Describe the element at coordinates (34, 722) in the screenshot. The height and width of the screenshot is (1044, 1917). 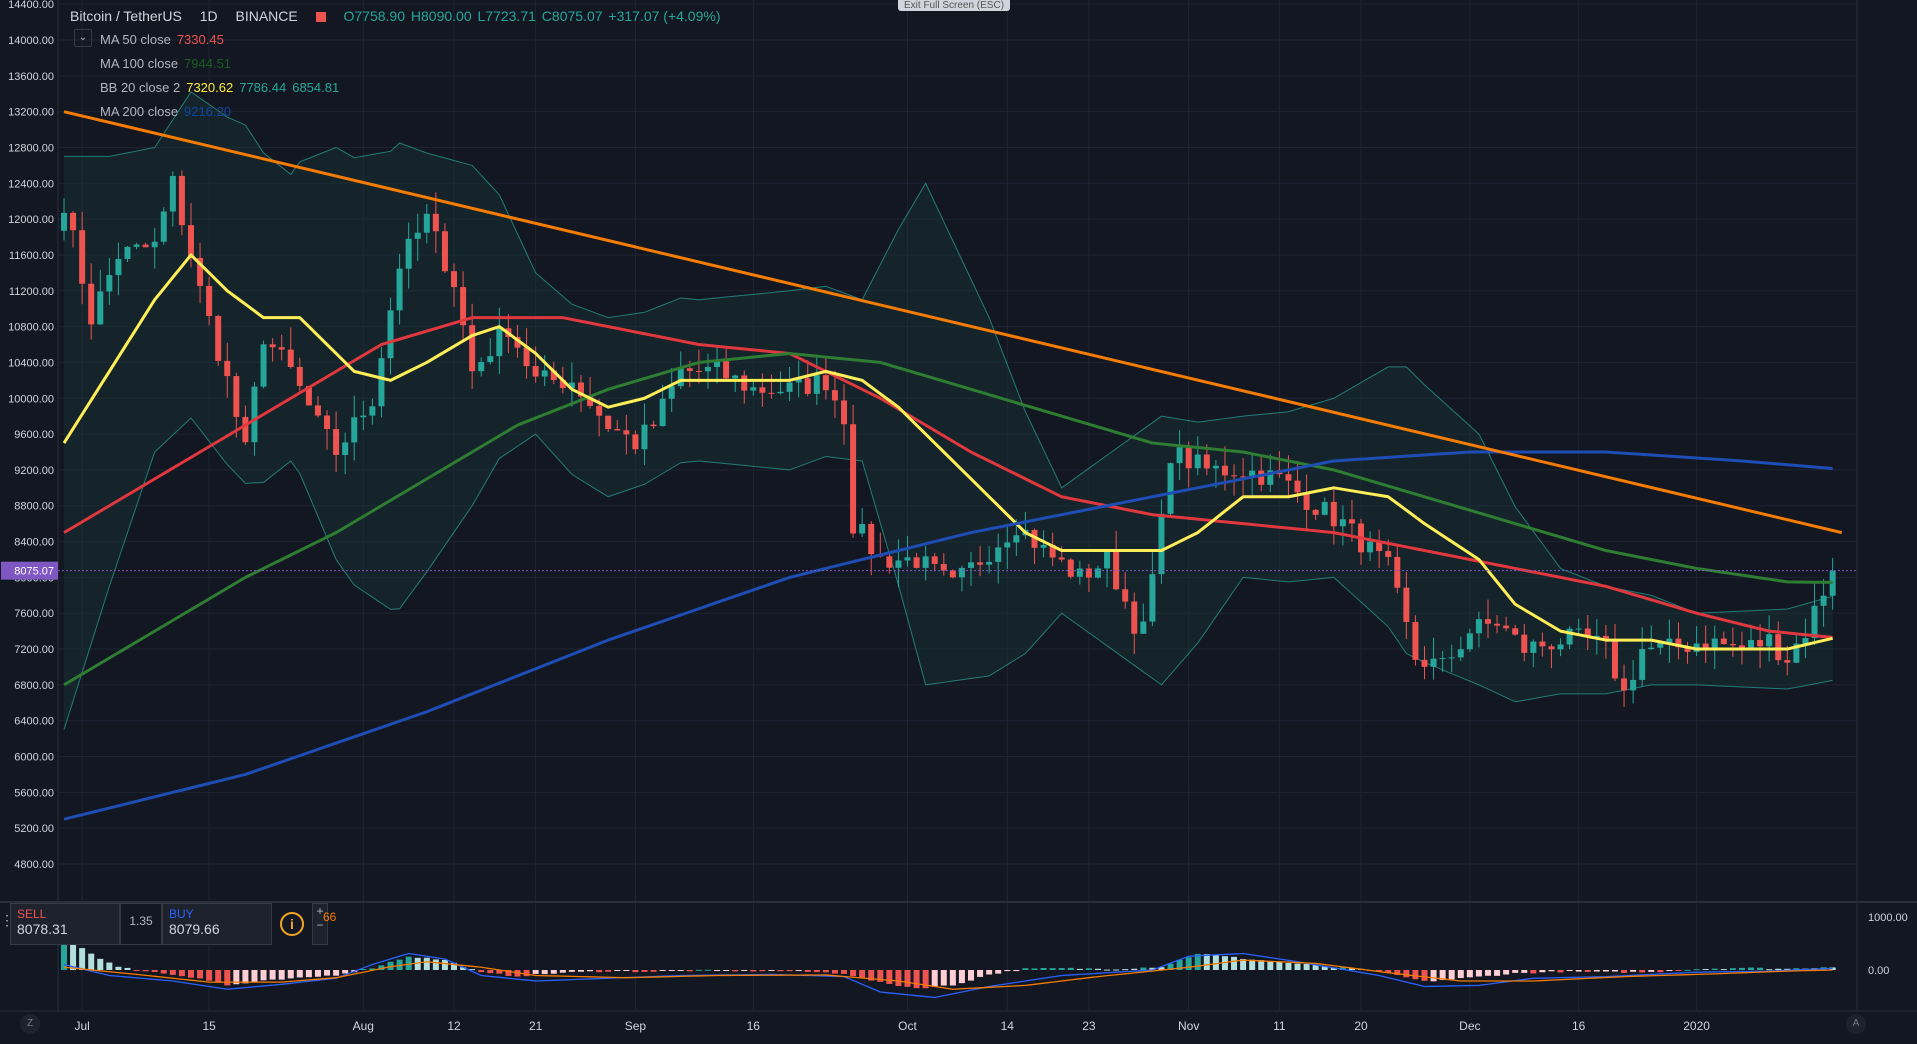
I see `price-axis-label: 6400.00` at that location.